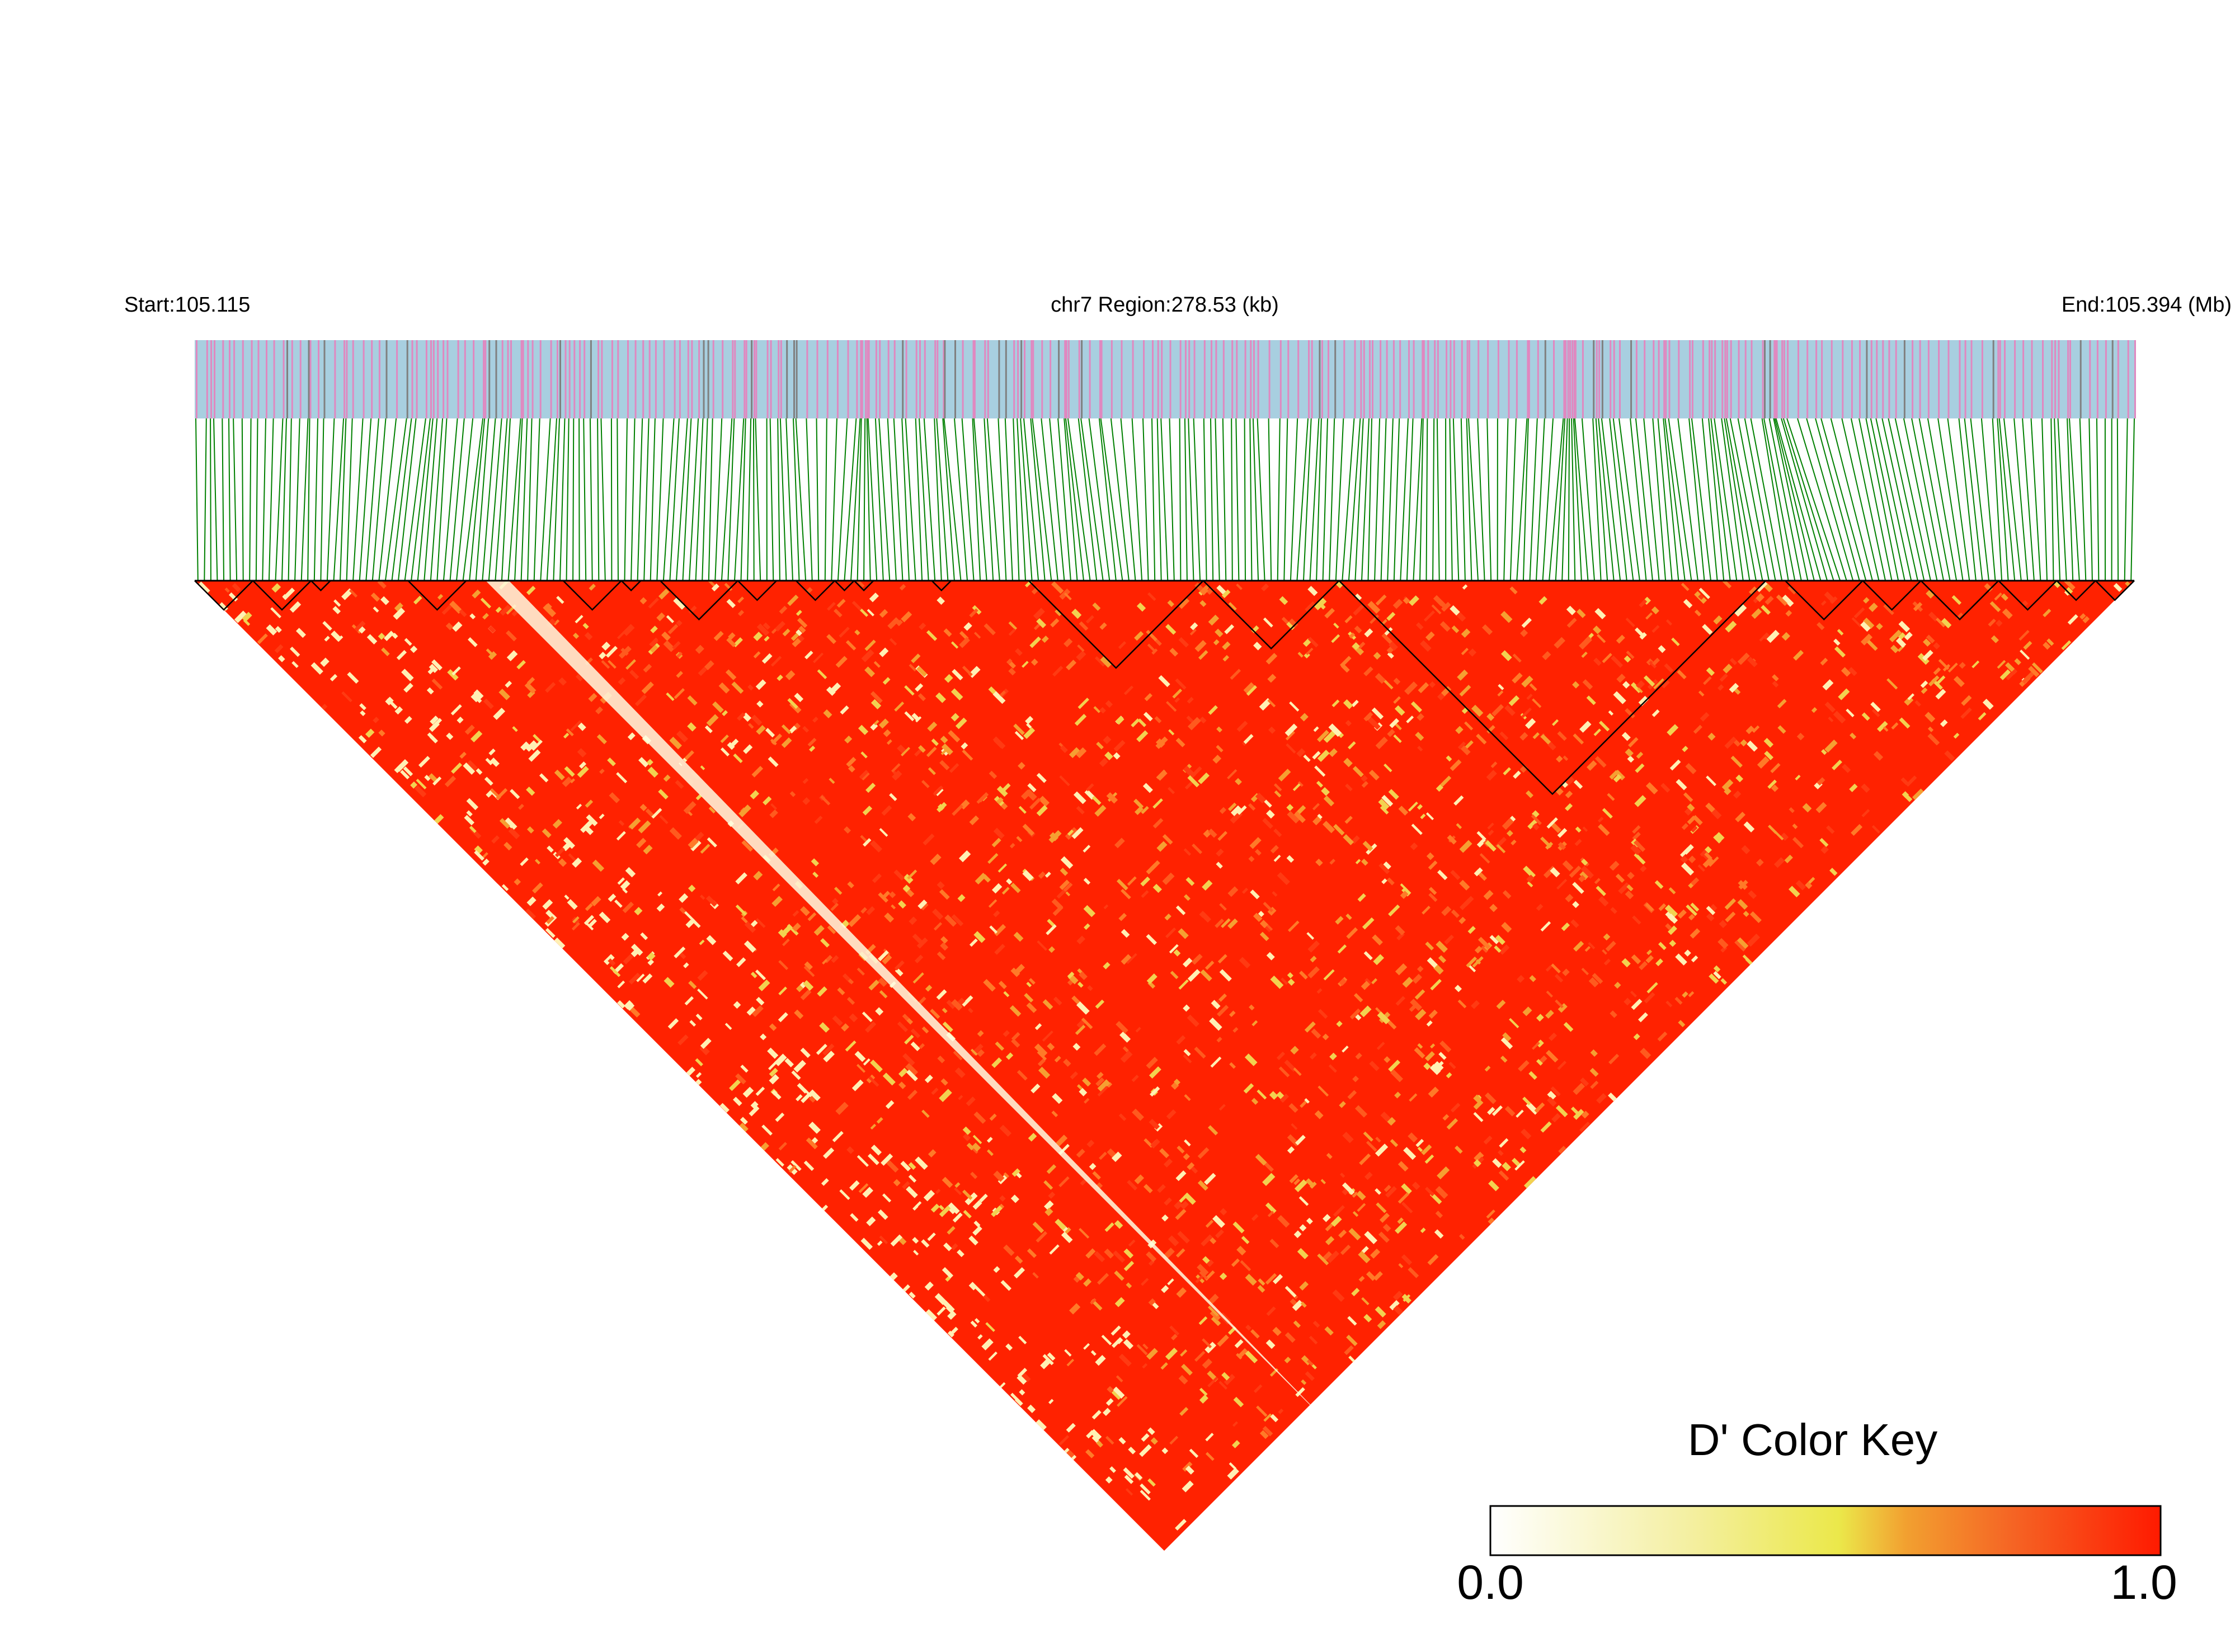  Describe the element at coordinates (1813, 1440) in the screenshot. I see `color-key-title: D' Color Key` at that location.